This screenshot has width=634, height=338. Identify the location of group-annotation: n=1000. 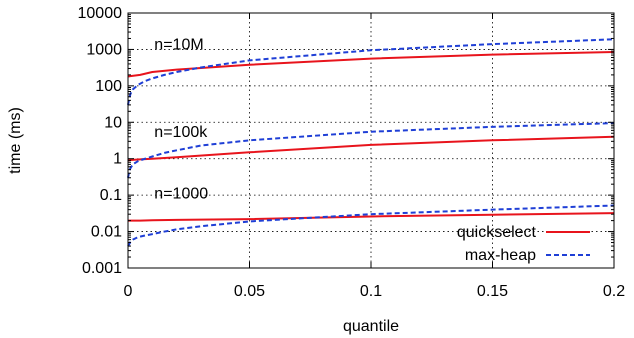
(181, 194).